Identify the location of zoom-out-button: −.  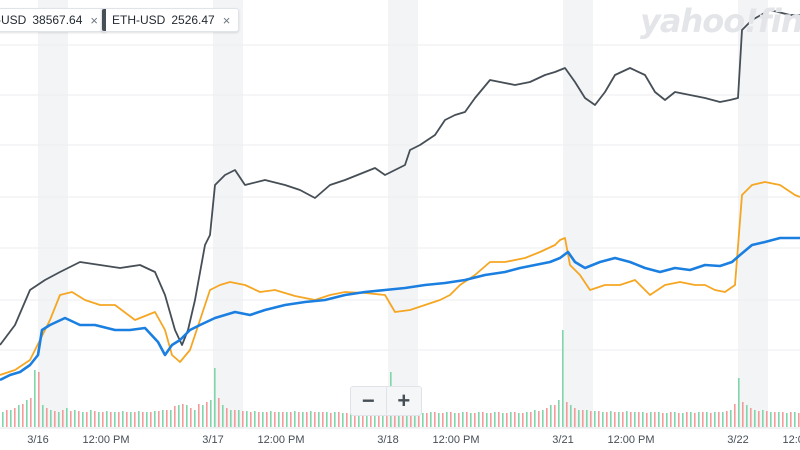
(368, 400).